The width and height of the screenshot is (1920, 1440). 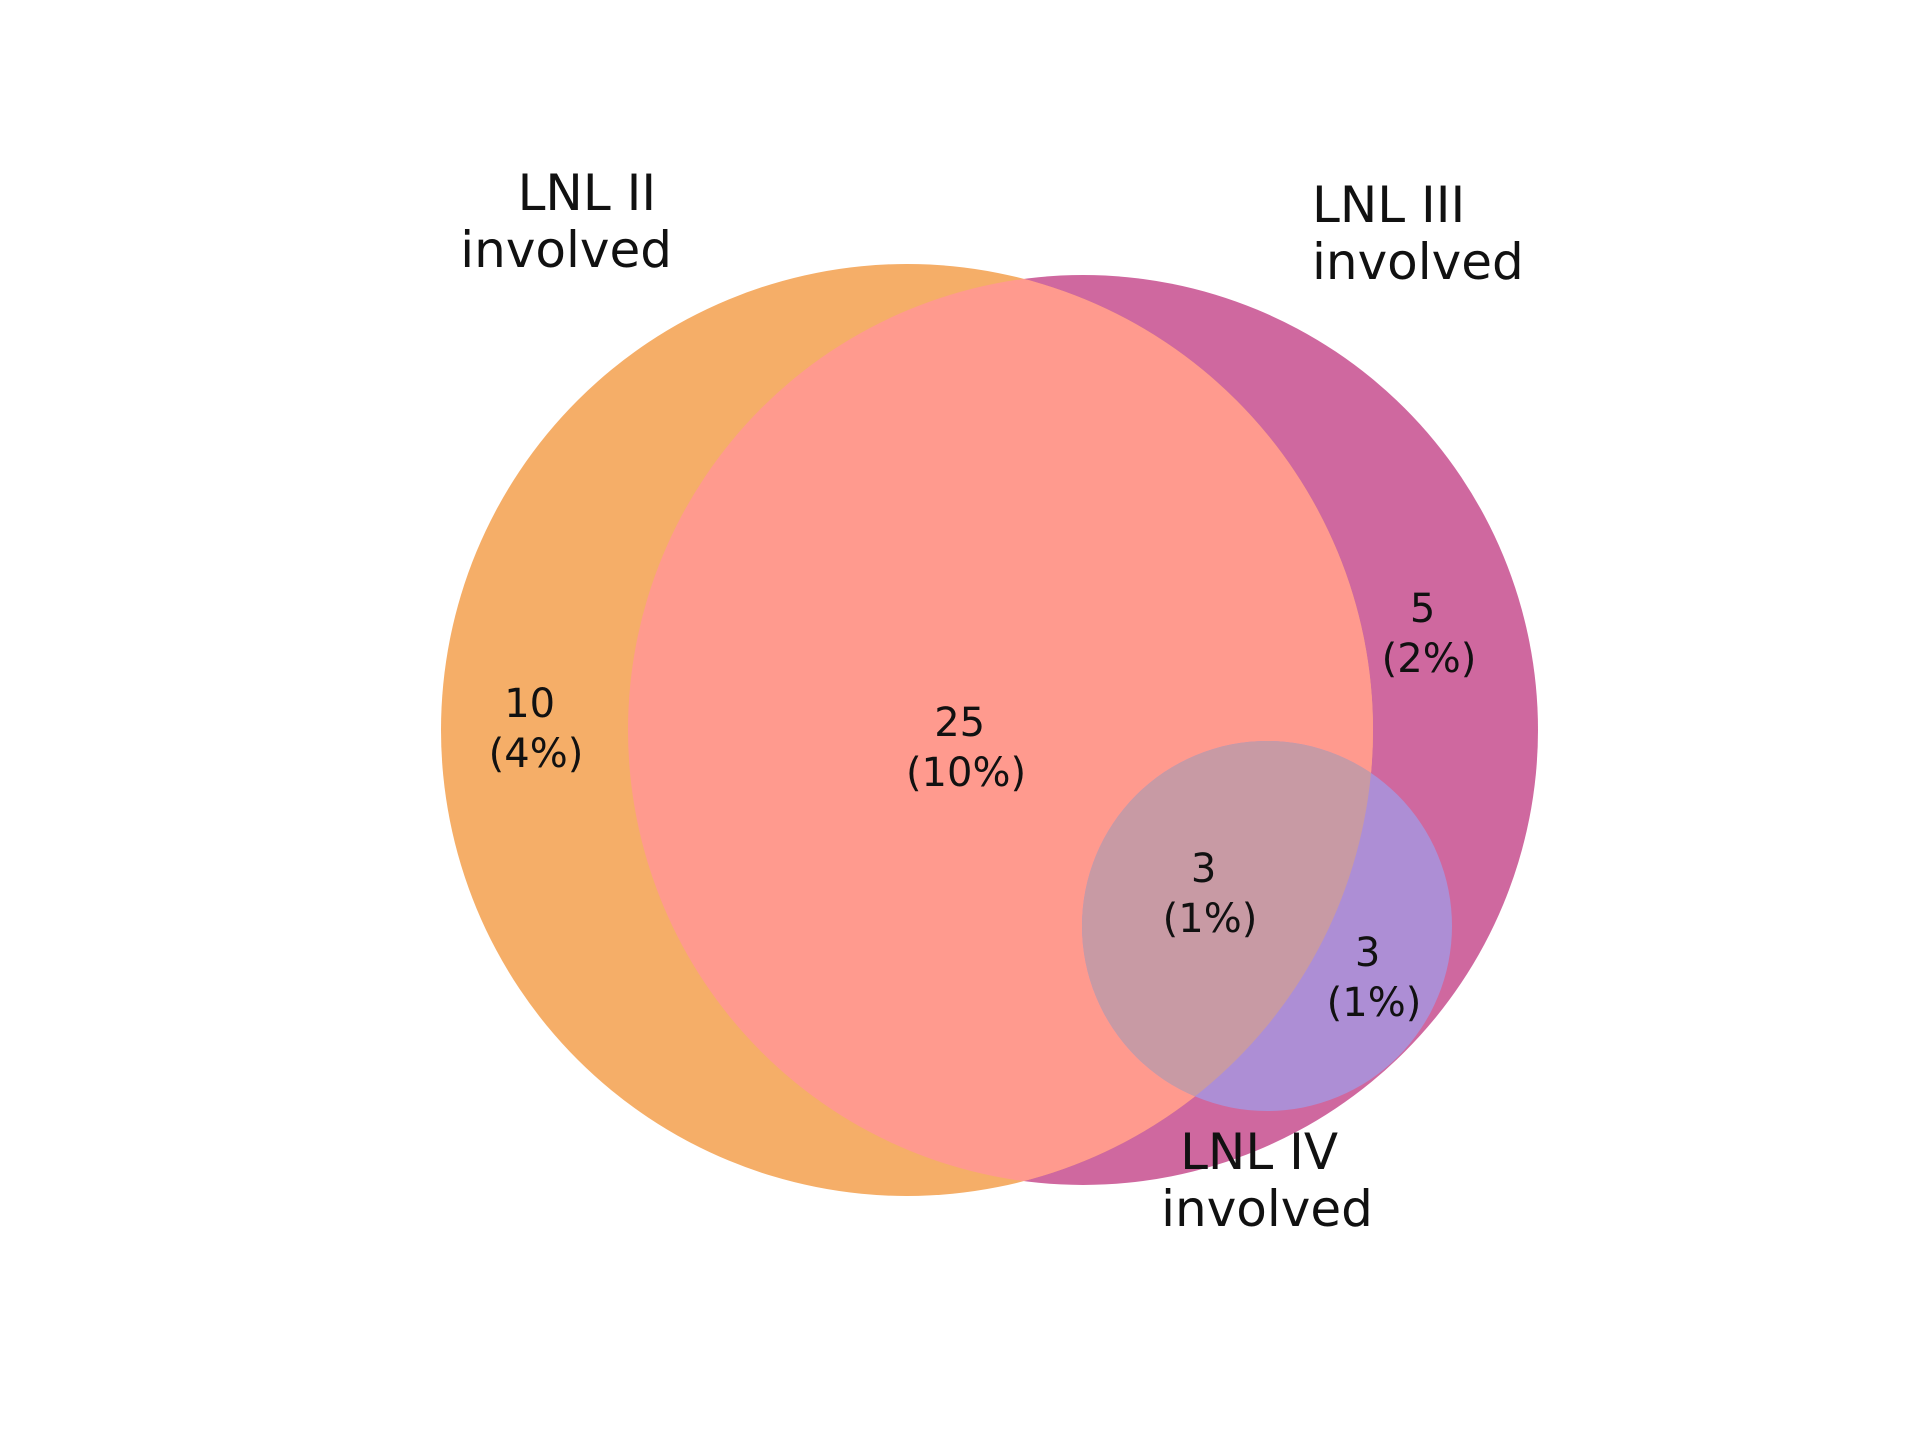 I want to click on lnl-iv-label-line1: LNL IV, so click(x=1259, y=1152).